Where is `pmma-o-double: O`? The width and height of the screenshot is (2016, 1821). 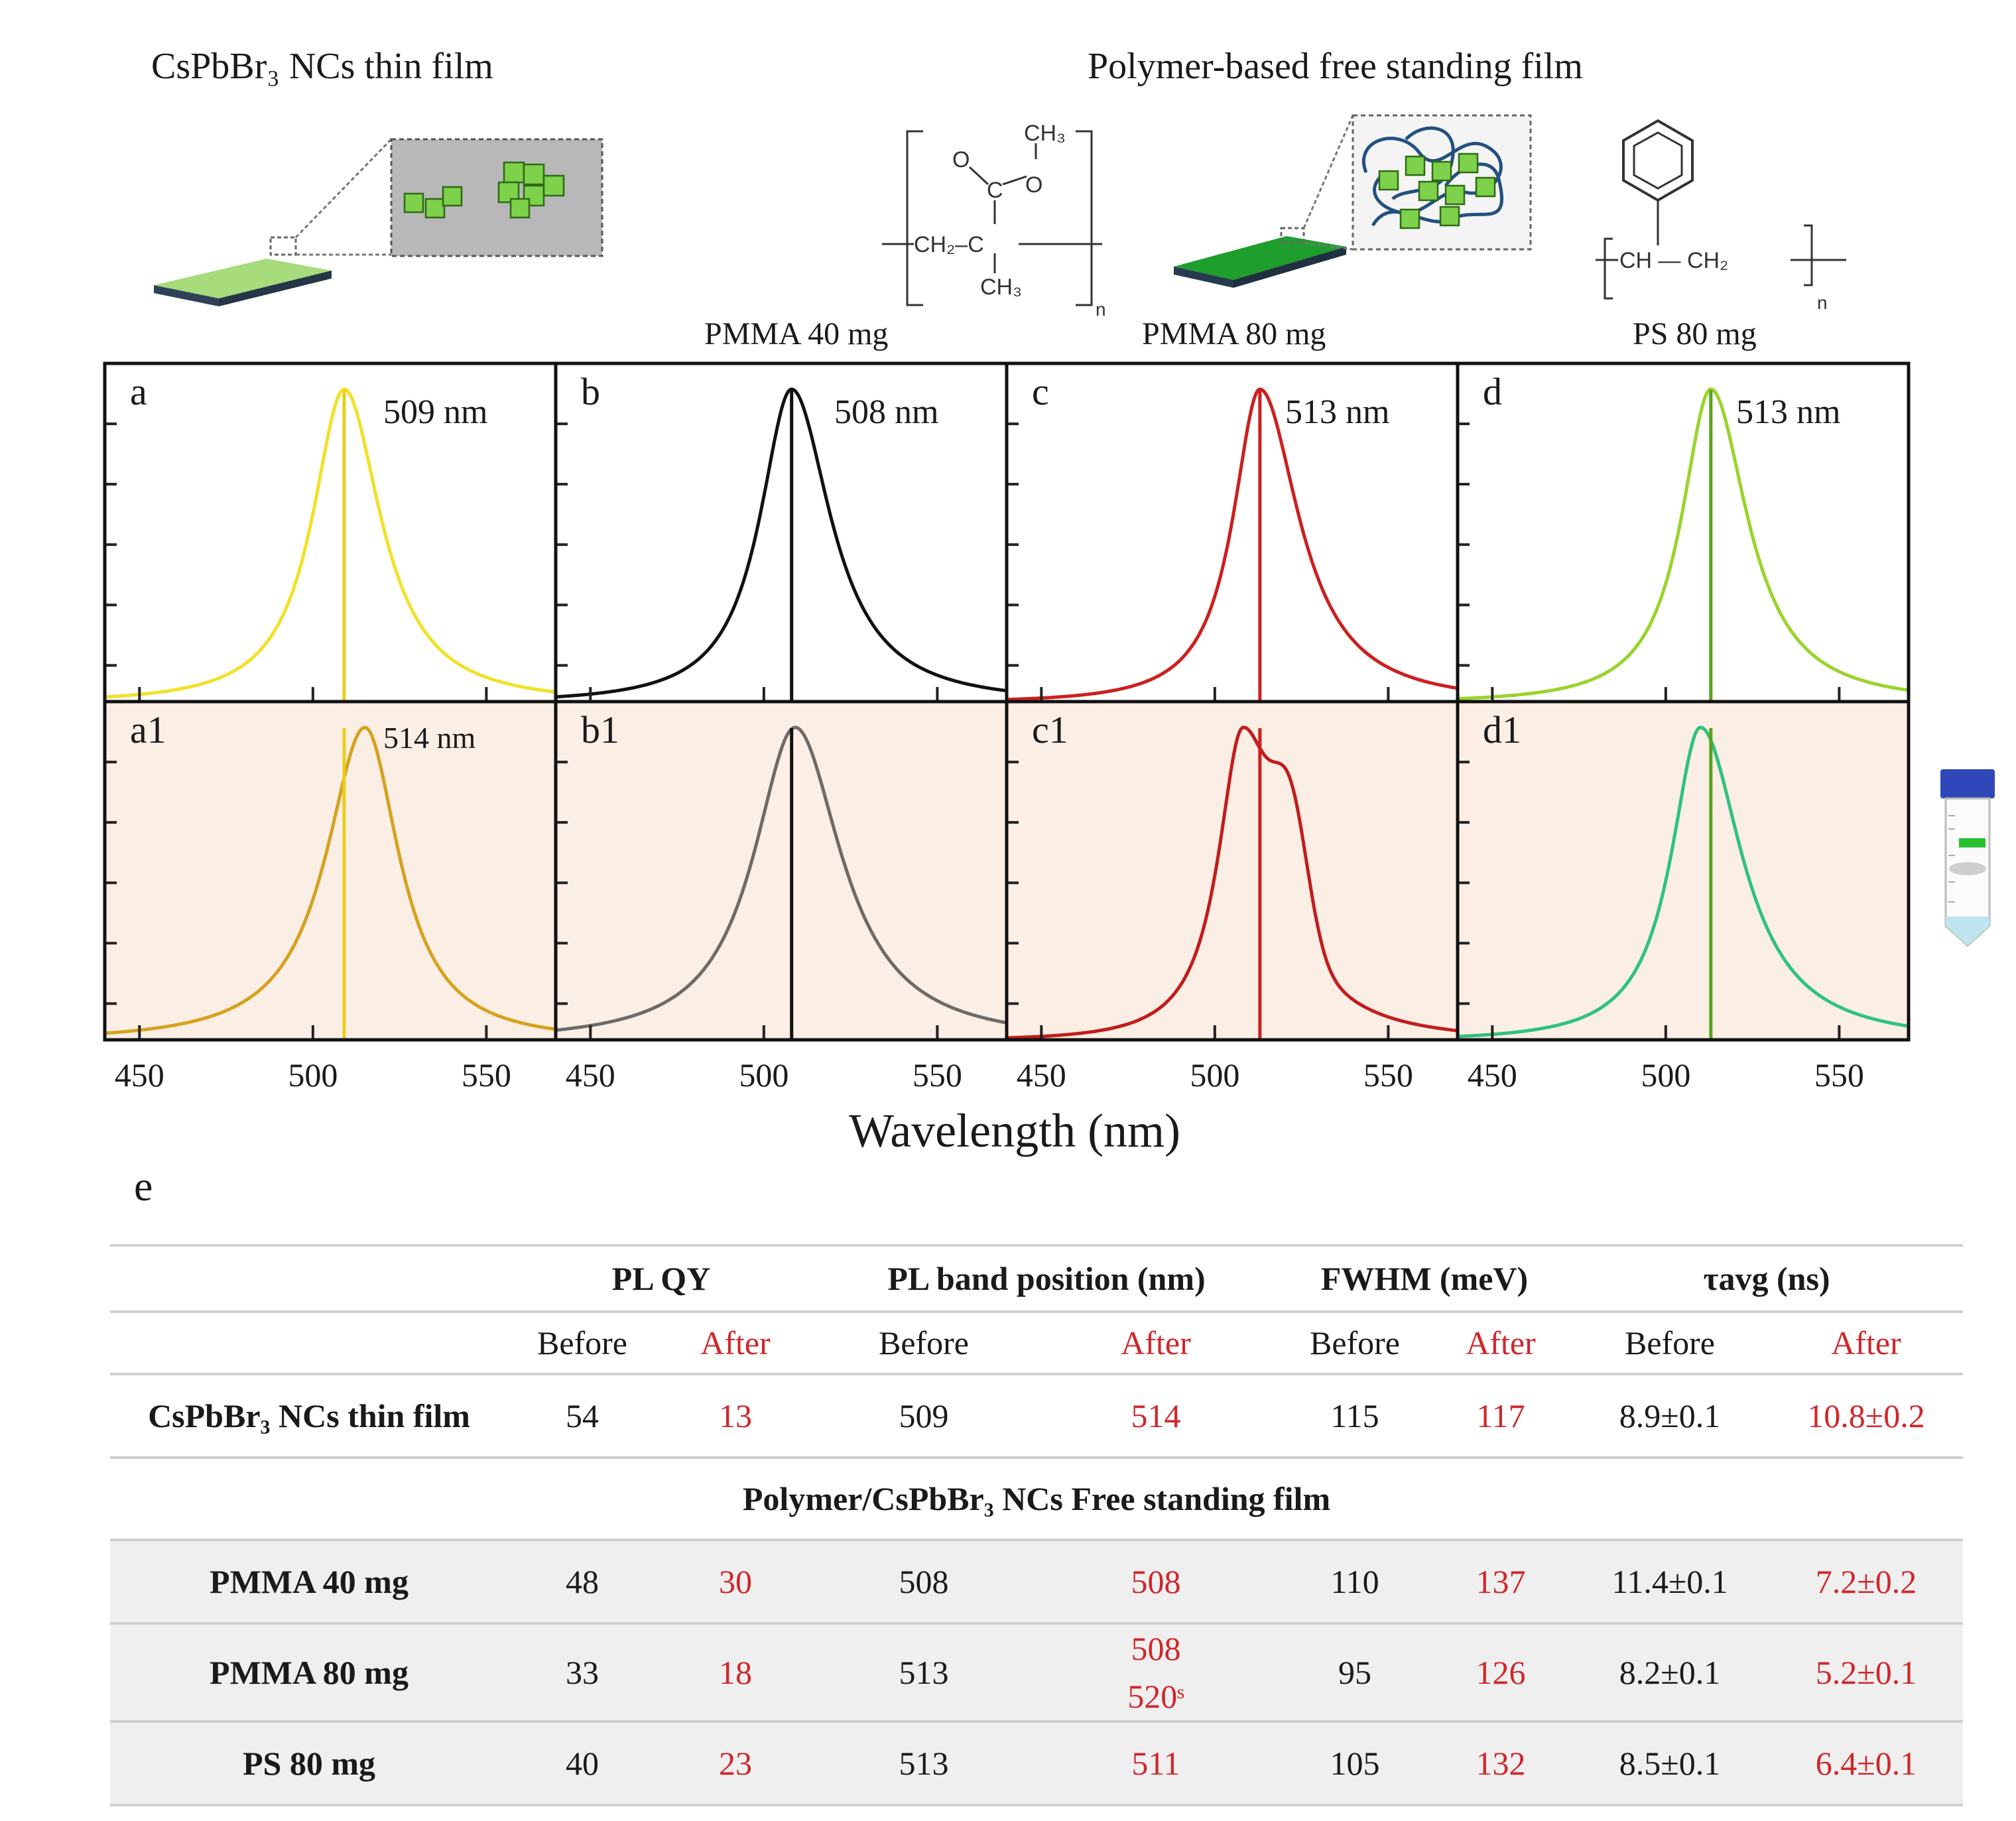 pmma-o-double: O is located at coordinates (961, 159).